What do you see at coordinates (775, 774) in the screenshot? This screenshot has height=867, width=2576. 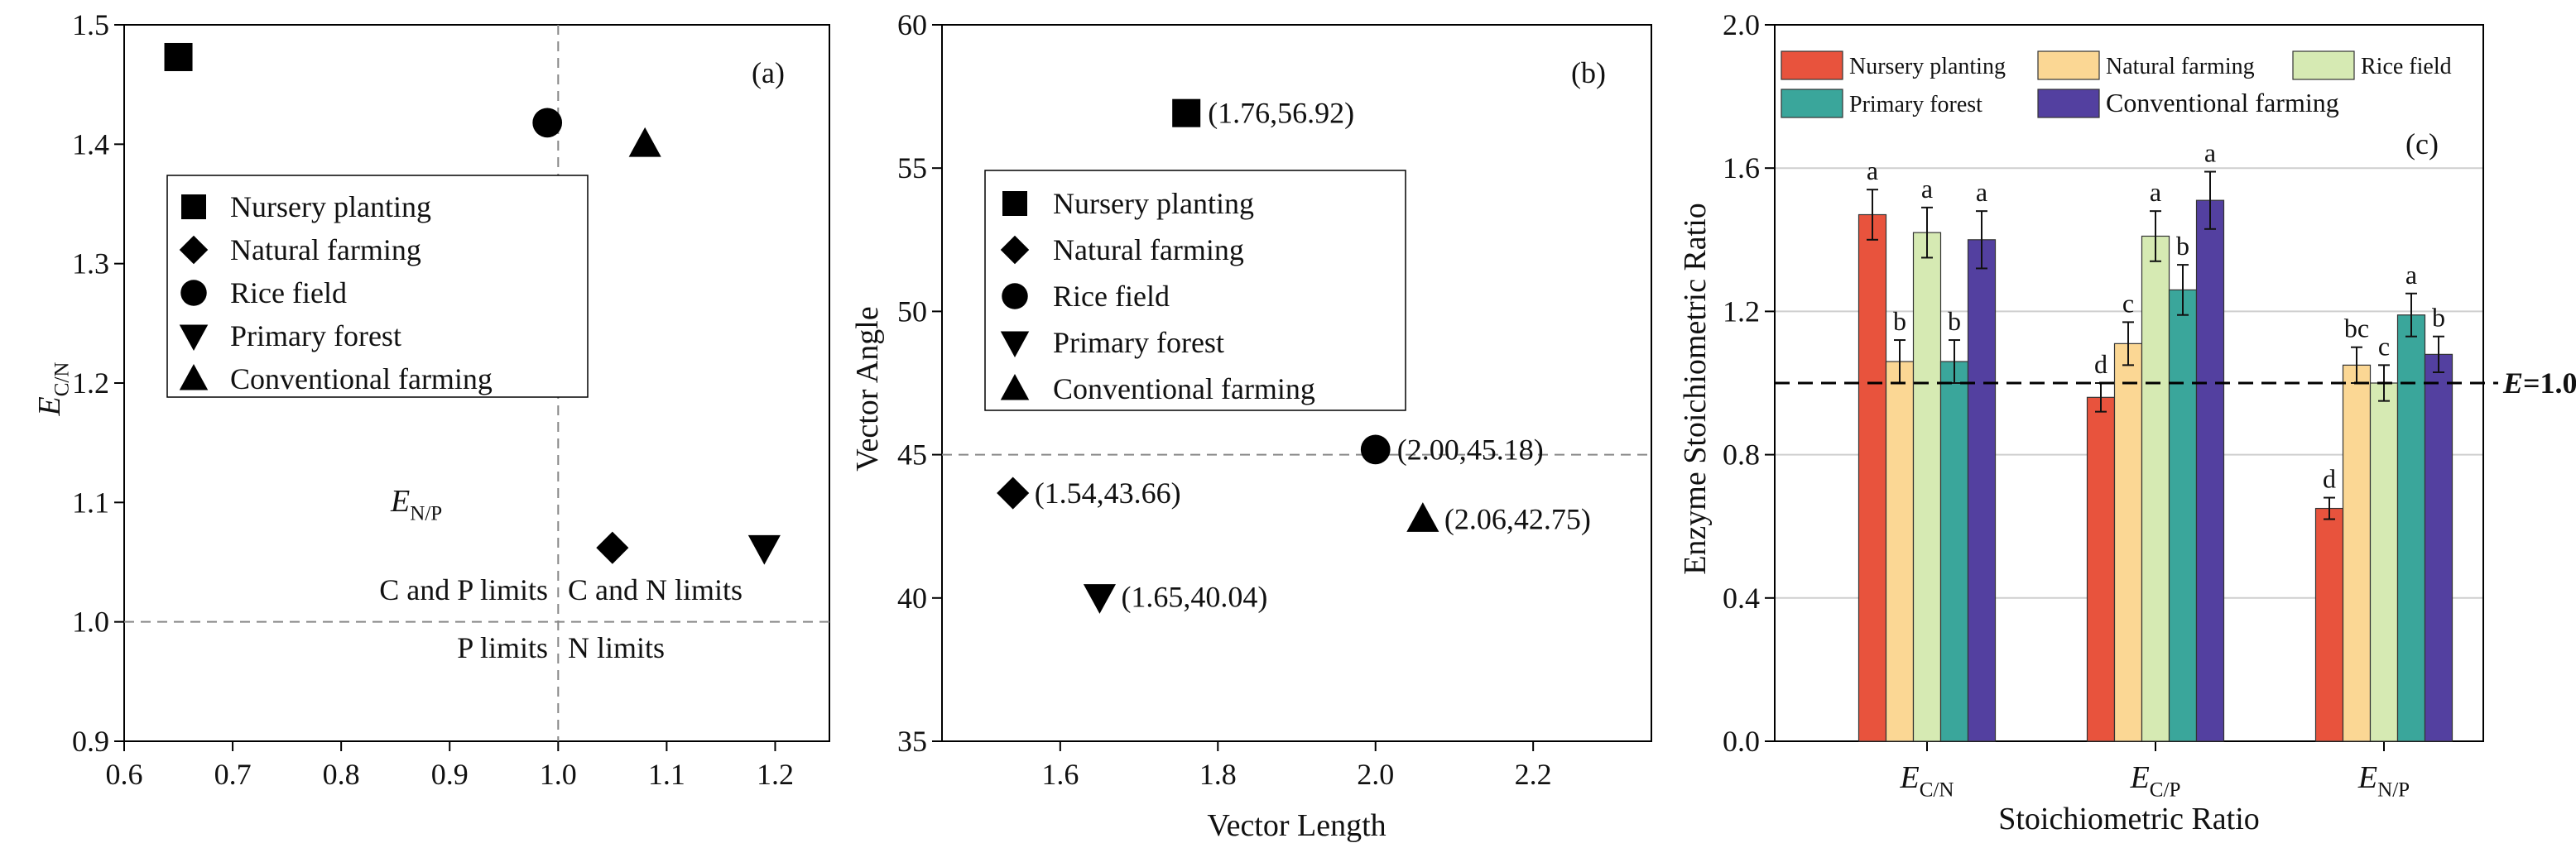 I see `x-tick-label: 1.2` at bounding box center [775, 774].